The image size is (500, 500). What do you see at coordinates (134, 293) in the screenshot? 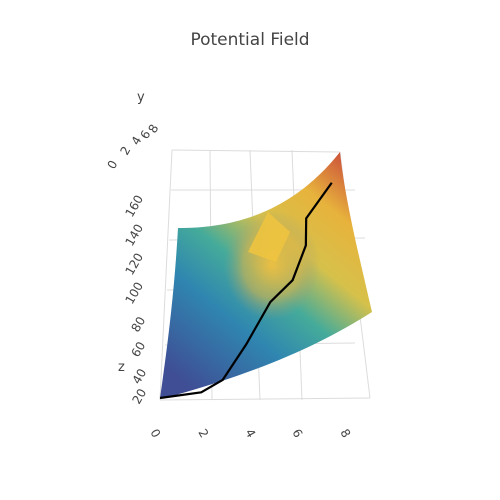
I see `z-tick-100: 100` at bounding box center [134, 293].